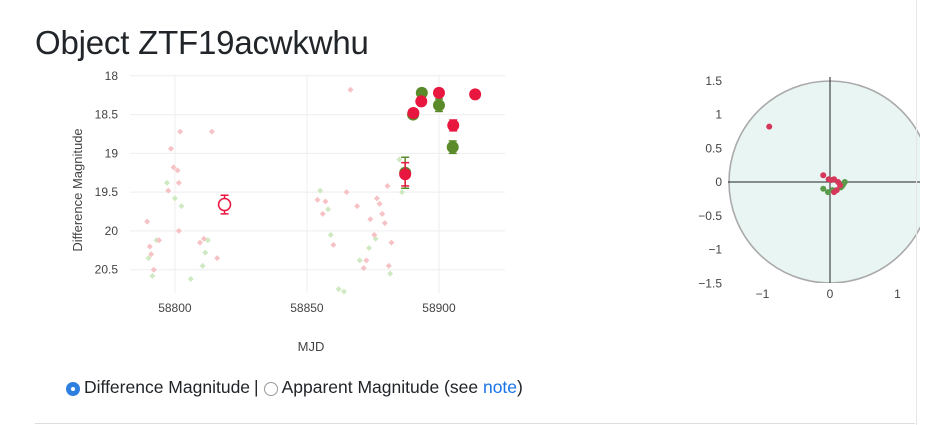 This screenshot has height=425, width=933. I want to click on position-plot: 1.5 1 0.5 0 −0.5 −1 −1.5 −1 0 1, so click(805, 190).